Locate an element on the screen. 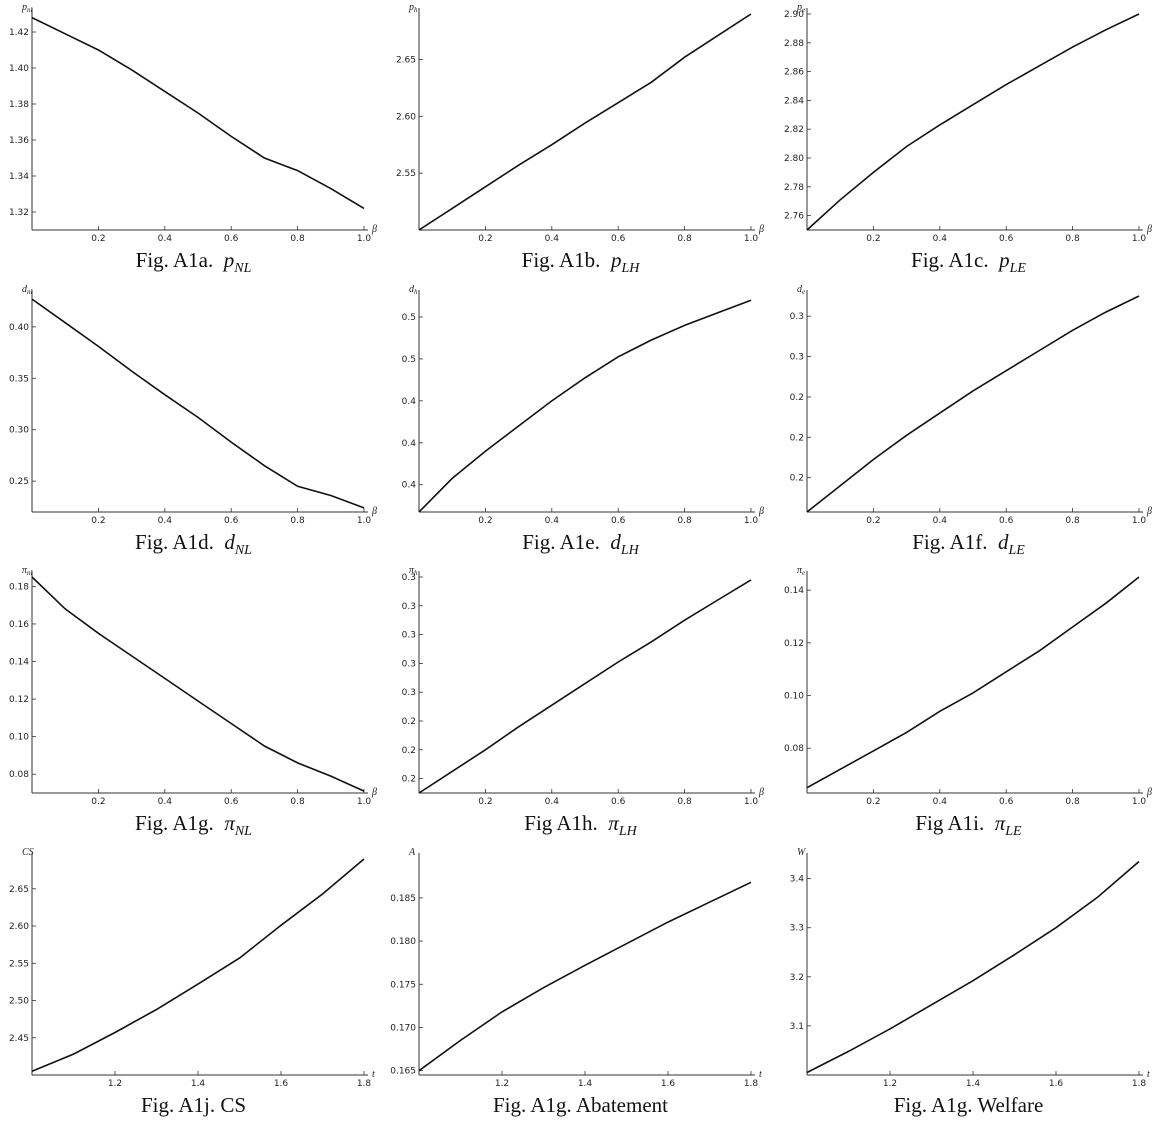 This screenshot has width=1162, height=1126. y-axis-title: A is located at coordinates (412, 852).